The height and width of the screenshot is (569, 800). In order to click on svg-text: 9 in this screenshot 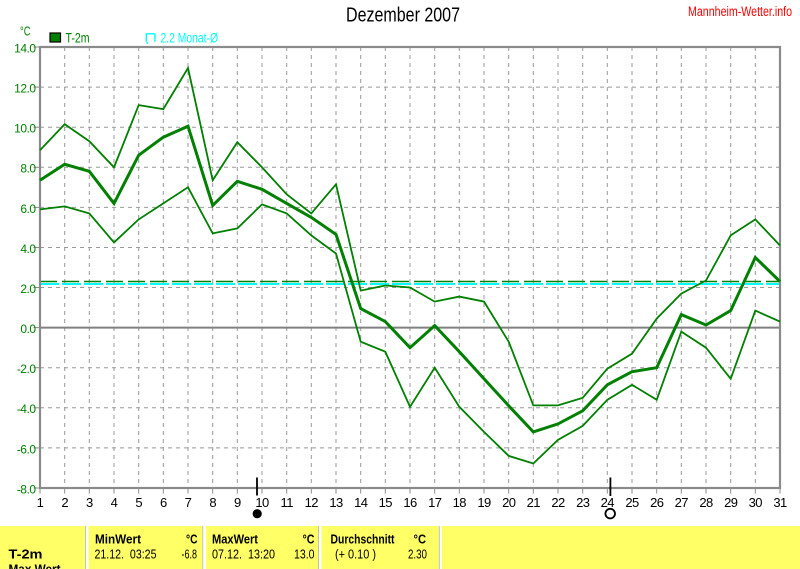, I will do `click(237, 502)`.